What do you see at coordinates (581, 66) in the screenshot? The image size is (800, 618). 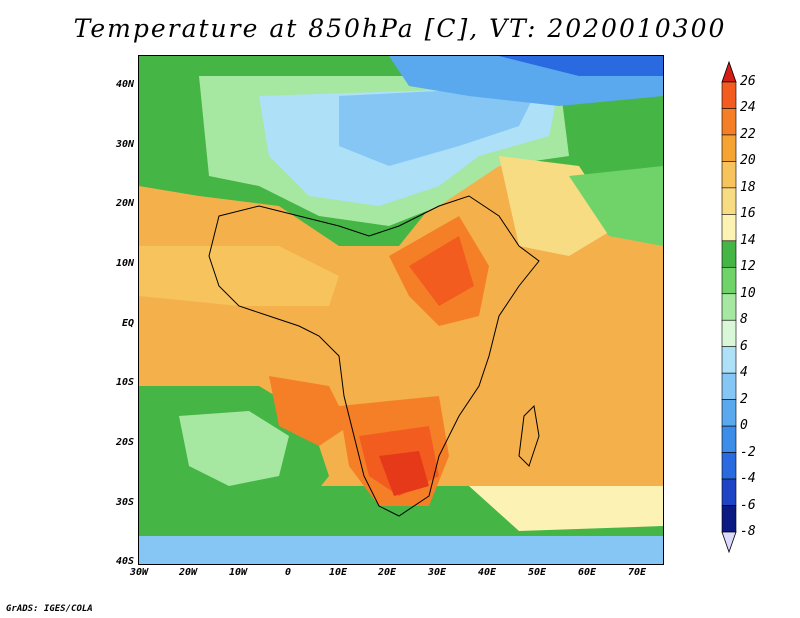 I see `turkey-cold` at bounding box center [581, 66].